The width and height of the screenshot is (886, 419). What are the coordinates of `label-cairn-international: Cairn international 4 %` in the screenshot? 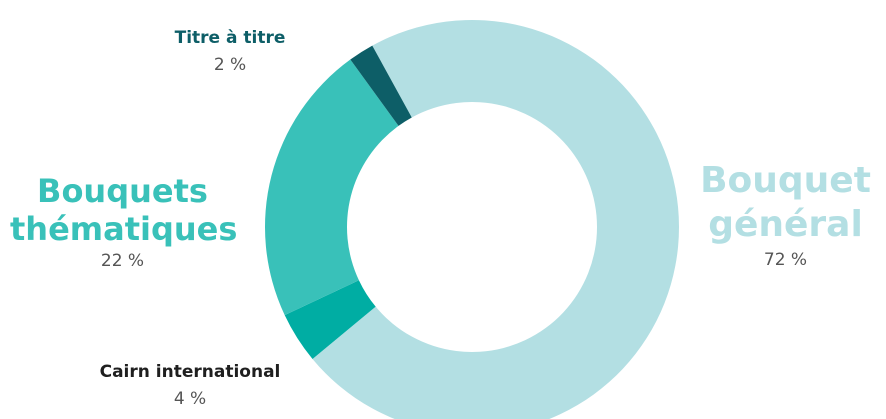 It's located at (190, 386).